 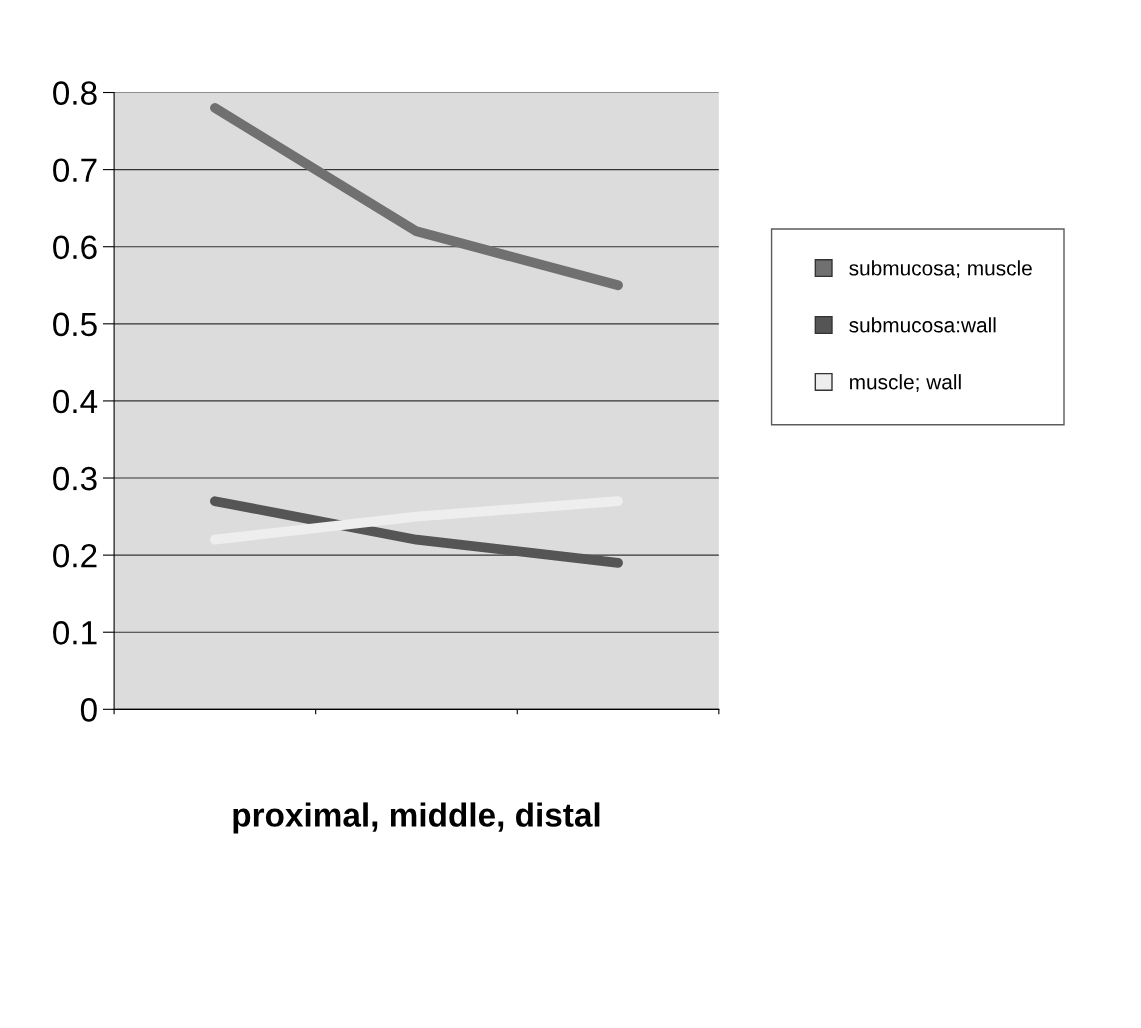 What do you see at coordinates (940, 269) in the screenshot?
I see `legend-label: submucosa; muscle` at bounding box center [940, 269].